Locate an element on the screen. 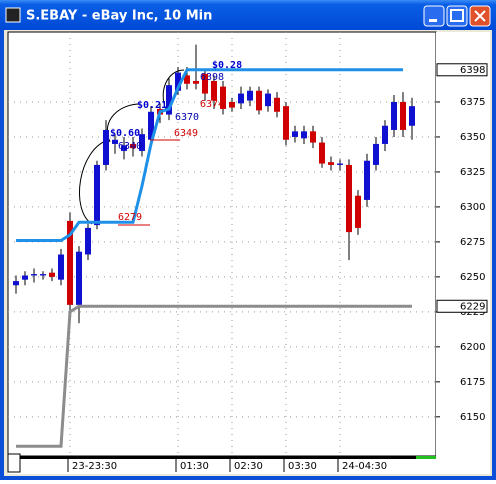  annotation: $0.21 is located at coordinates (152, 105).